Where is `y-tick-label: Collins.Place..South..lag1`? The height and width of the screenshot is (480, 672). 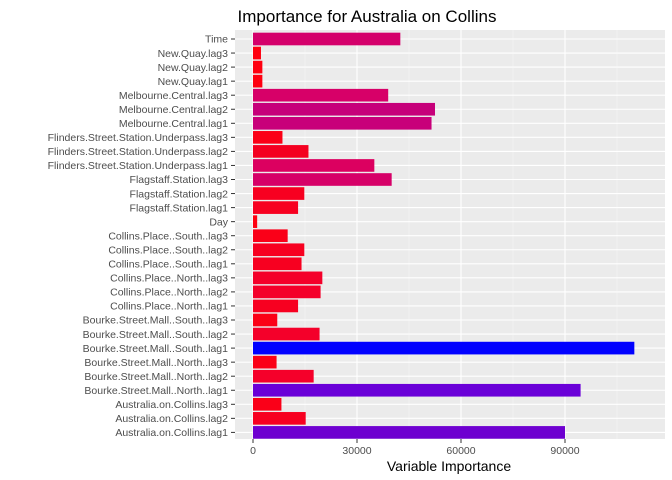 y-tick-label: Collins.Place..South..lag1 is located at coordinates (168, 265).